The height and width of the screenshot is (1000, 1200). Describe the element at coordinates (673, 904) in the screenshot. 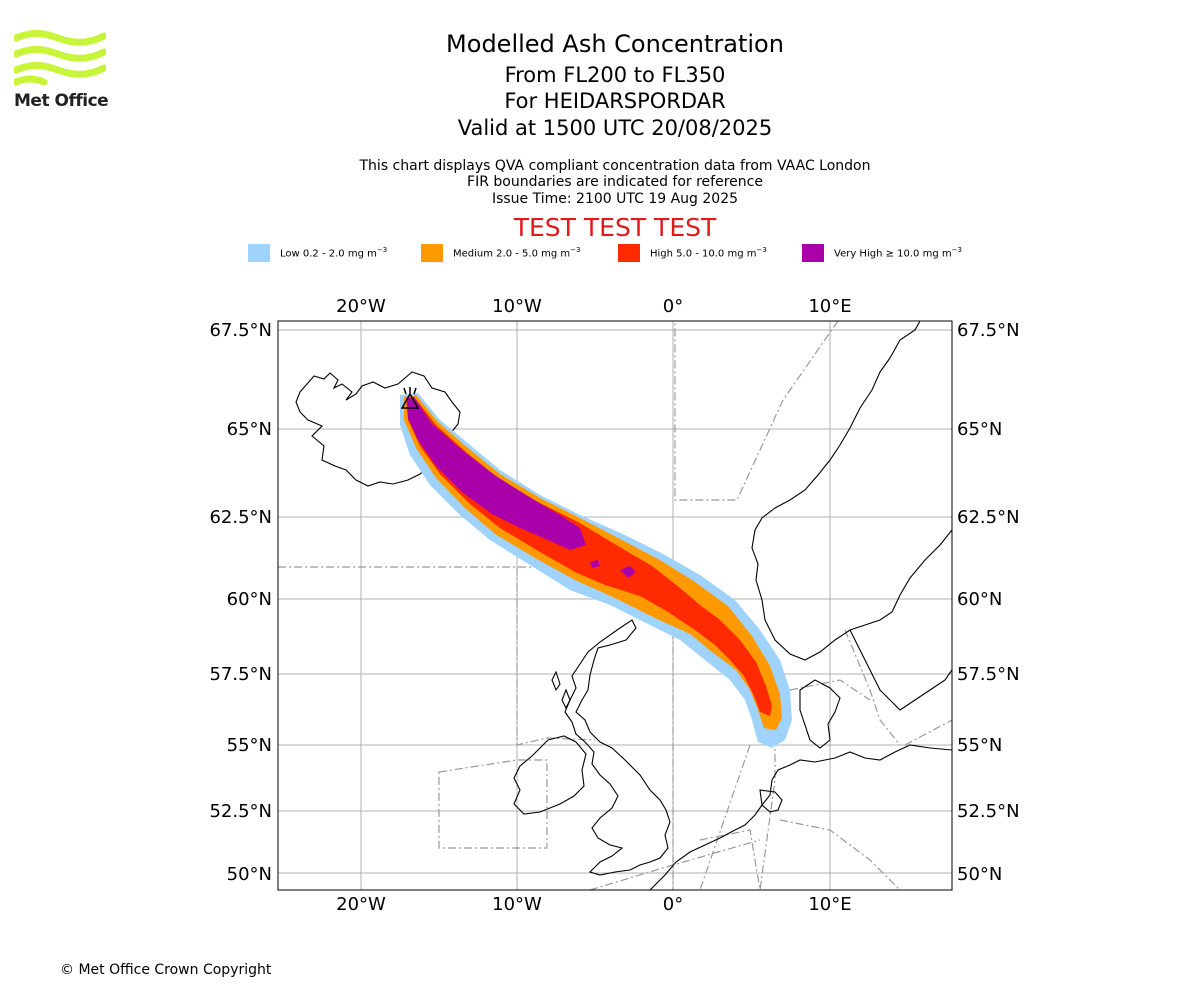

I see `lon-label-bottom: 0°` at that location.